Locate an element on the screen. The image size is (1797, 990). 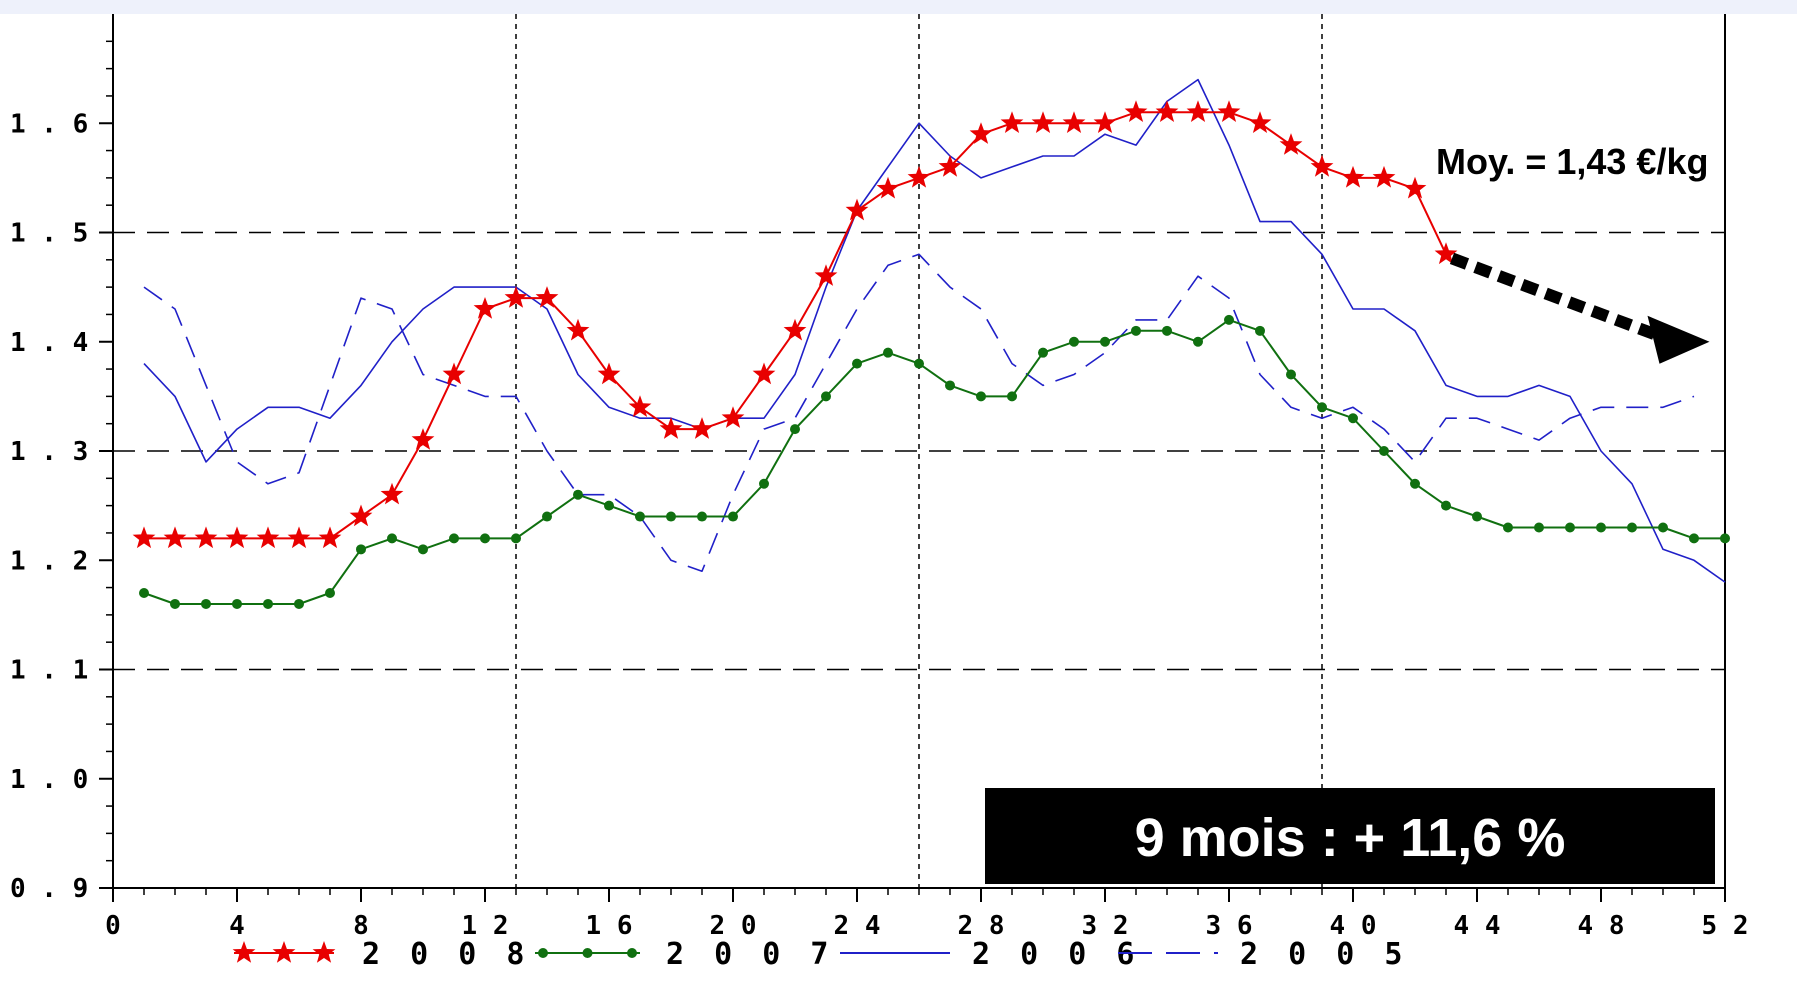
x-tick-label: 4 is located at coordinates (237, 926).